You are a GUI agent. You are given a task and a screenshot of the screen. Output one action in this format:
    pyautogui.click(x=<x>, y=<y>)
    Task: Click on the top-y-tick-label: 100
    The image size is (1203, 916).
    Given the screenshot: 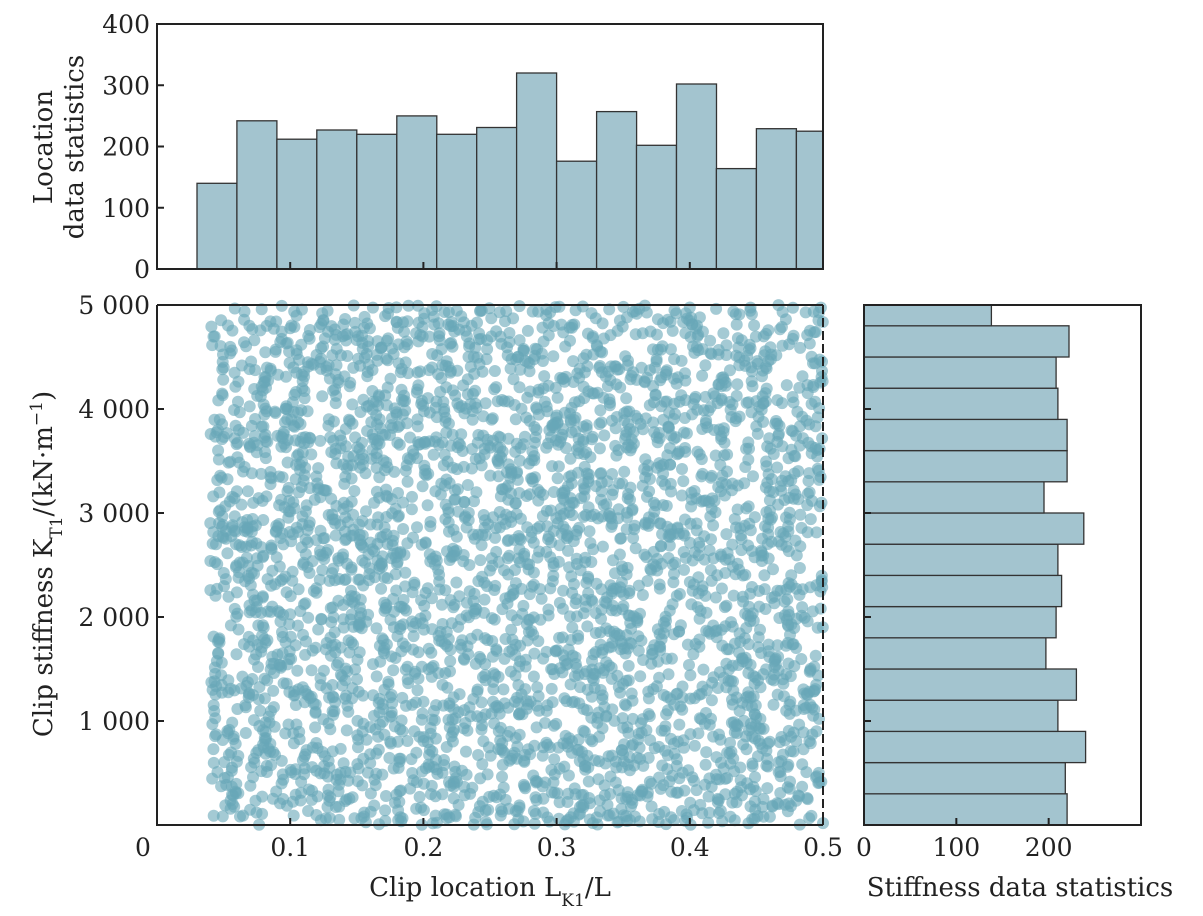 What is the action you would take?
    pyautogui.click(x=126, y=208)
    